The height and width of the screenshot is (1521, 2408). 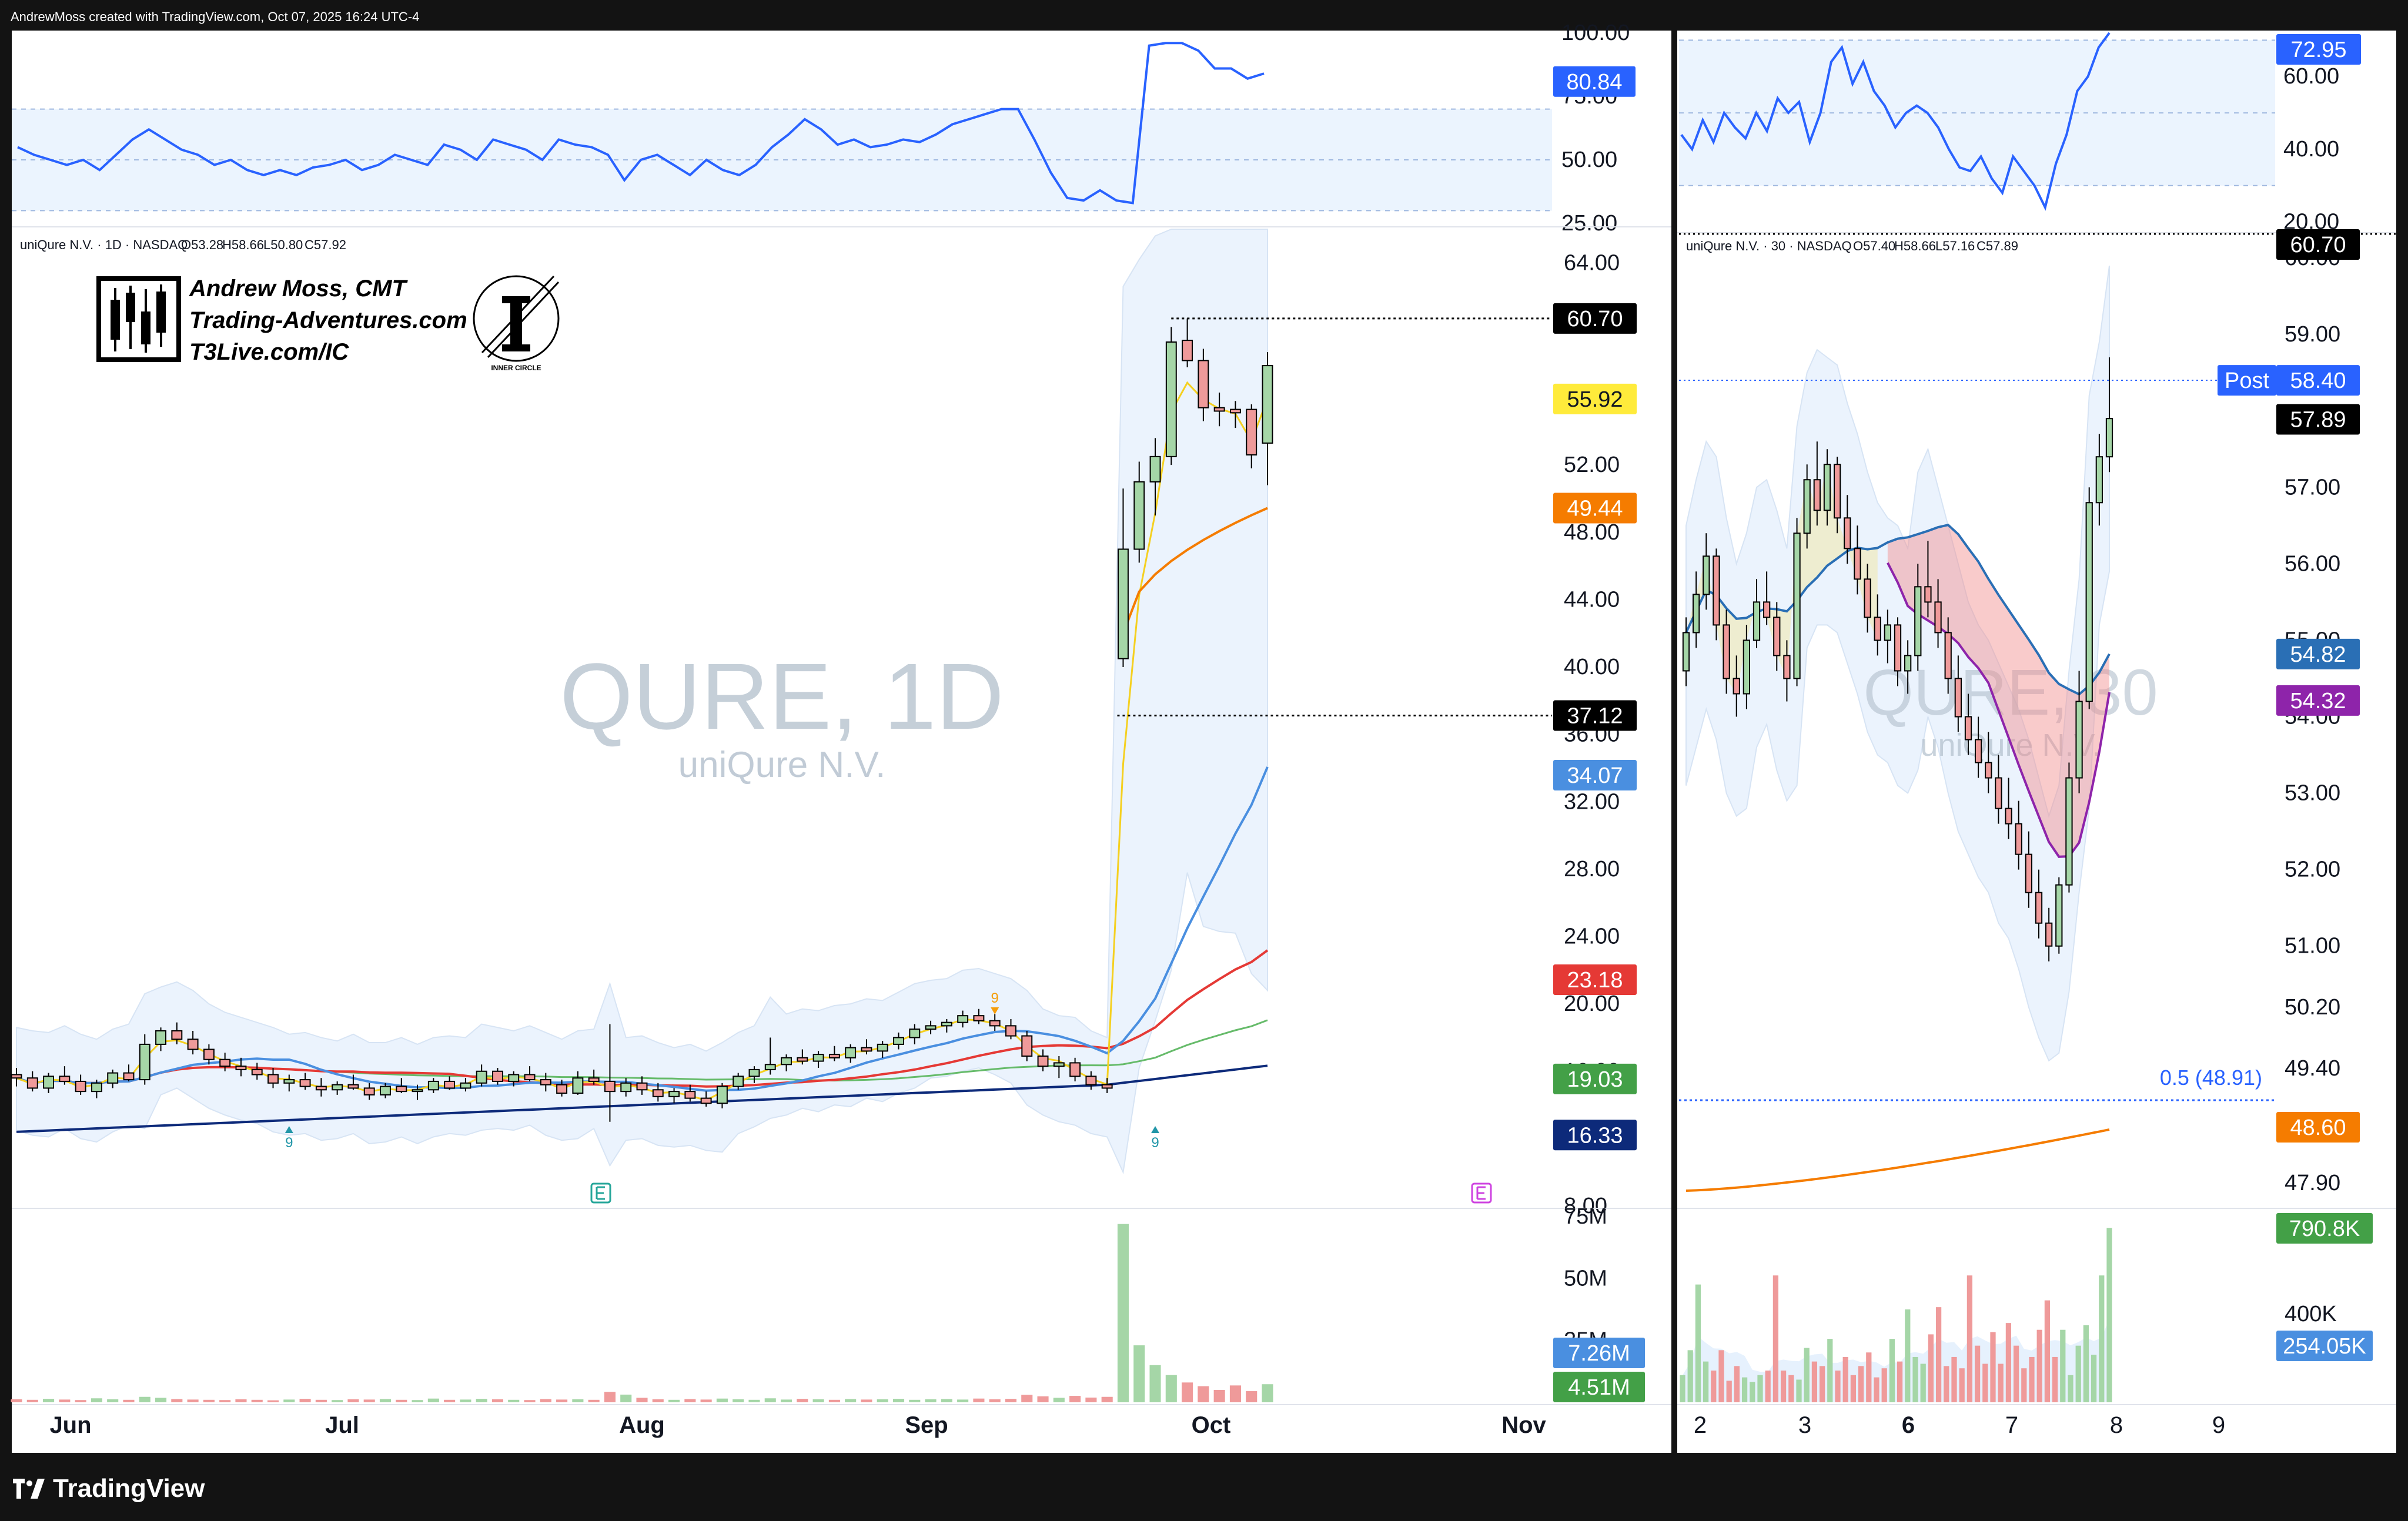 I want to click on sma-purple-badge-bg, so click(x=2318, y=700).